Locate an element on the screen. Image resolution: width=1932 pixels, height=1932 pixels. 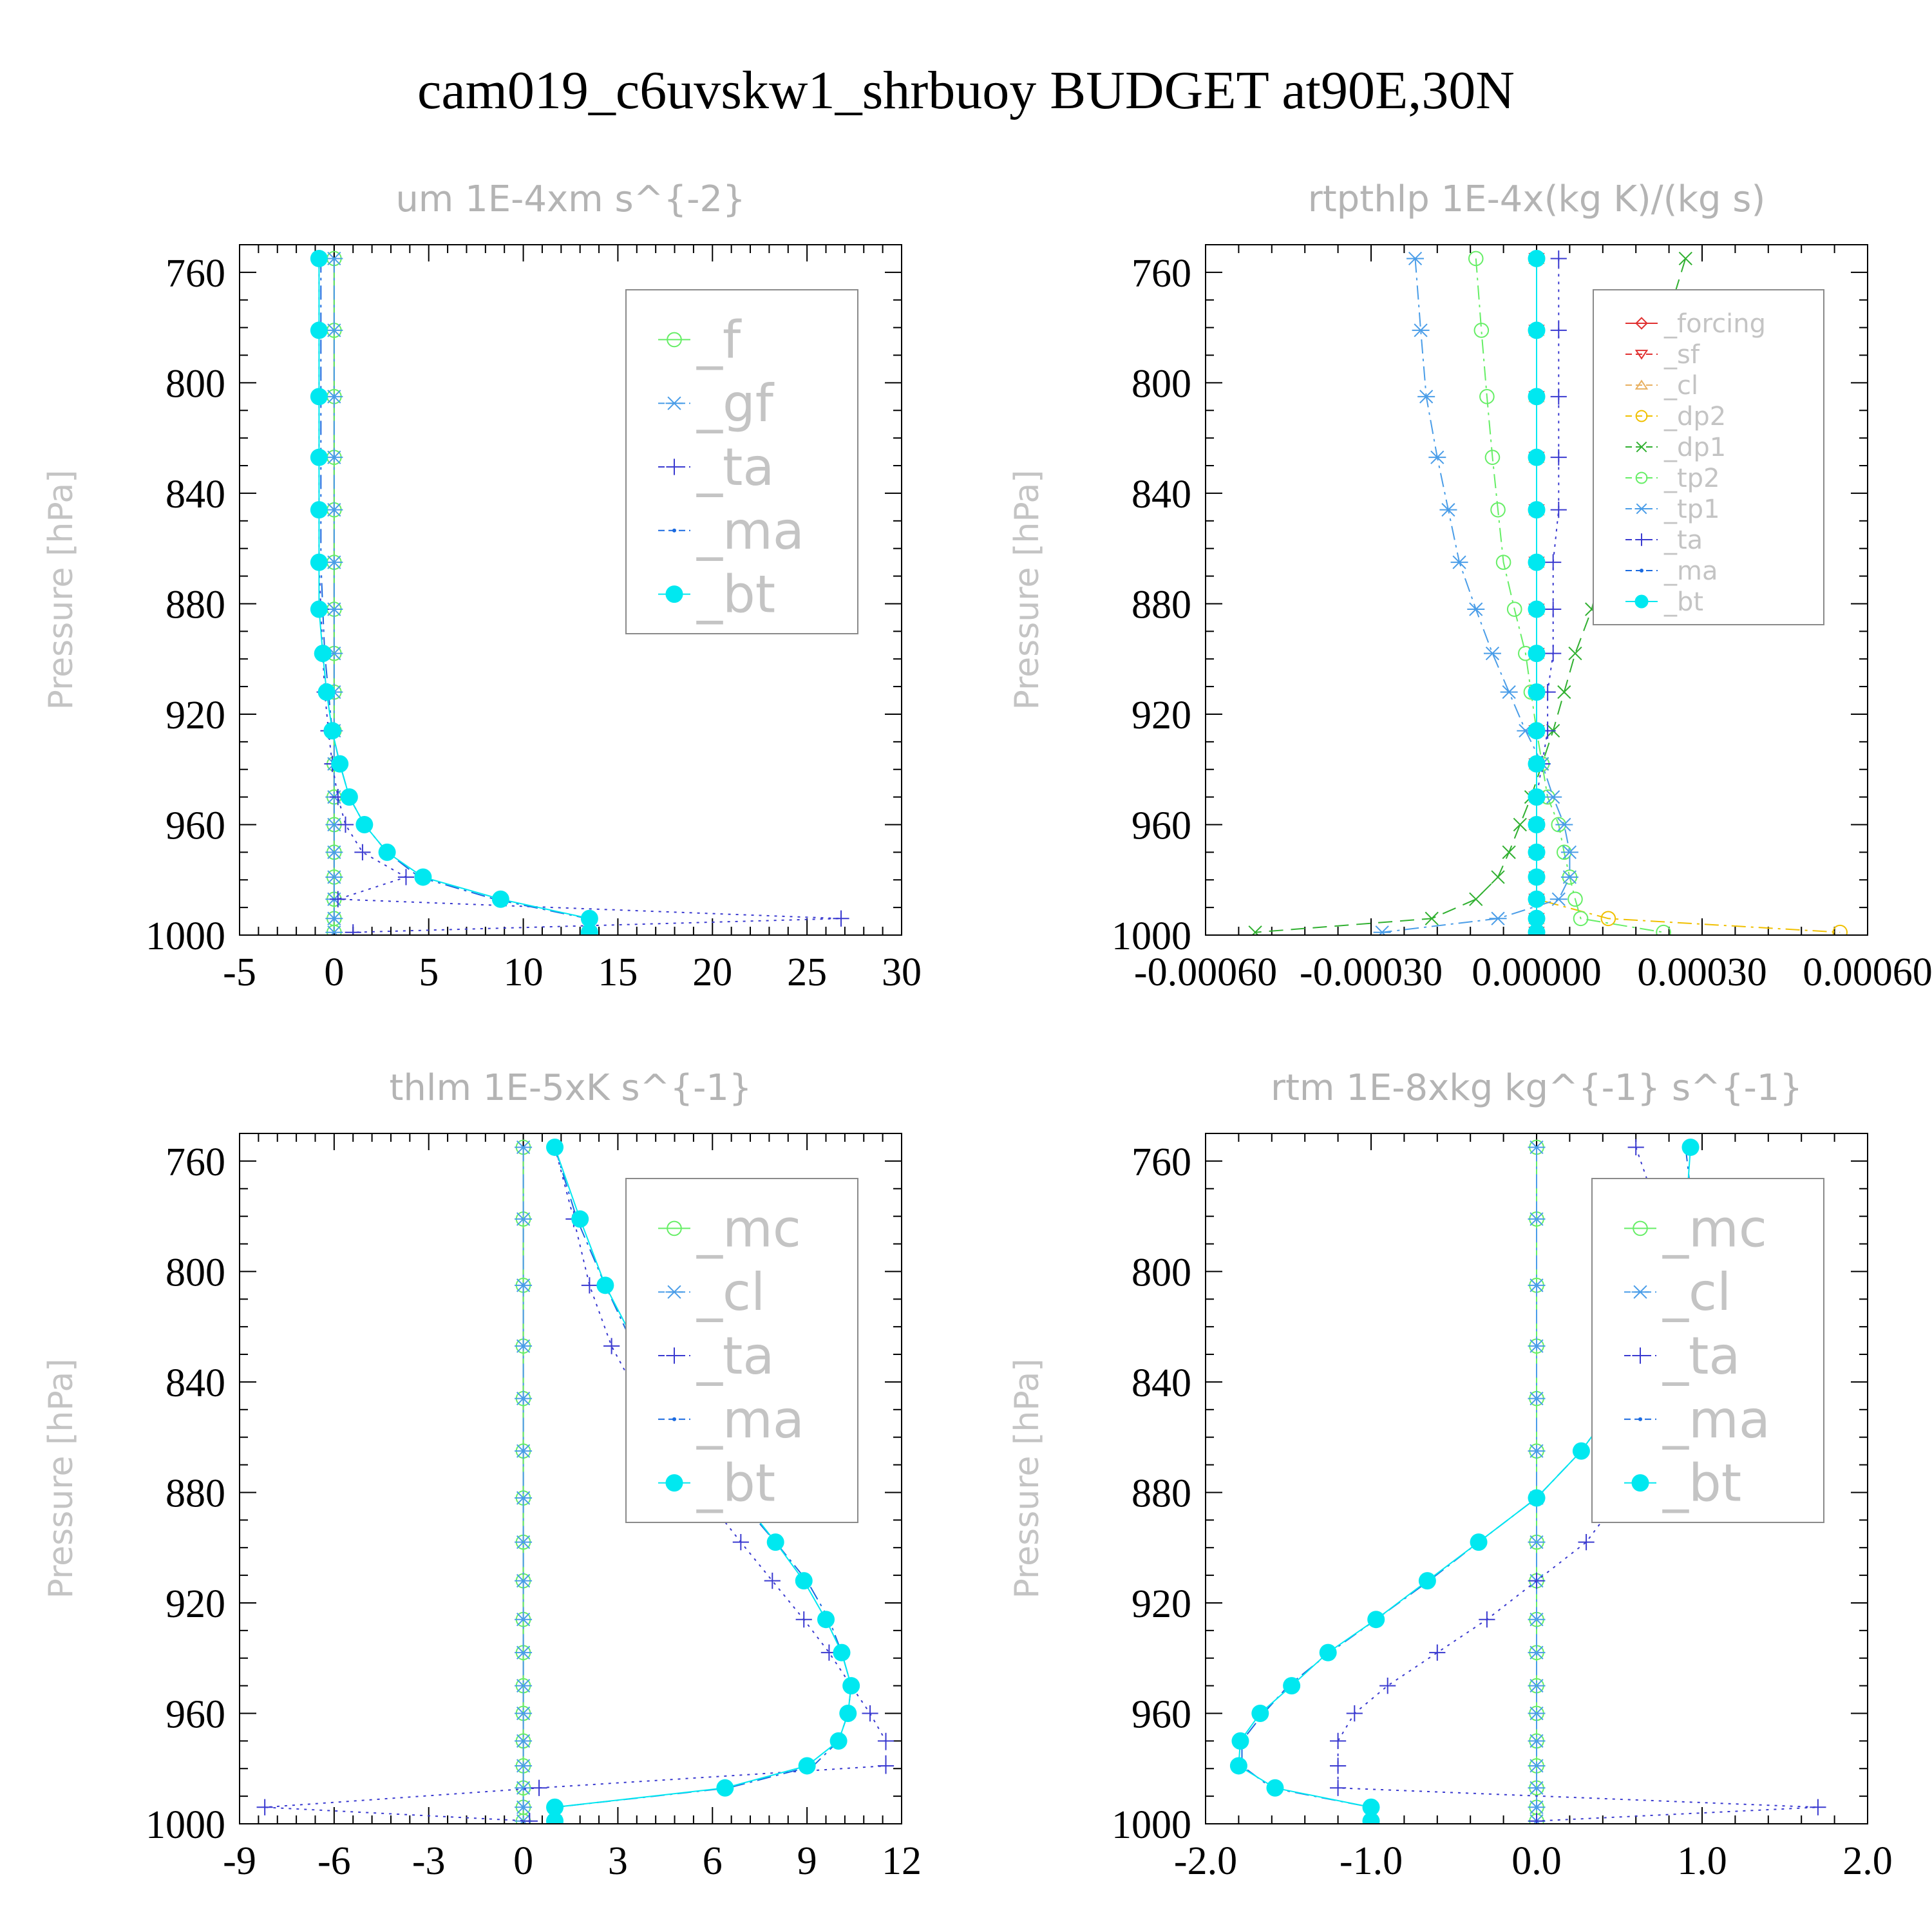
x-tick-label: -6 is located at coordinates (334, 1861).